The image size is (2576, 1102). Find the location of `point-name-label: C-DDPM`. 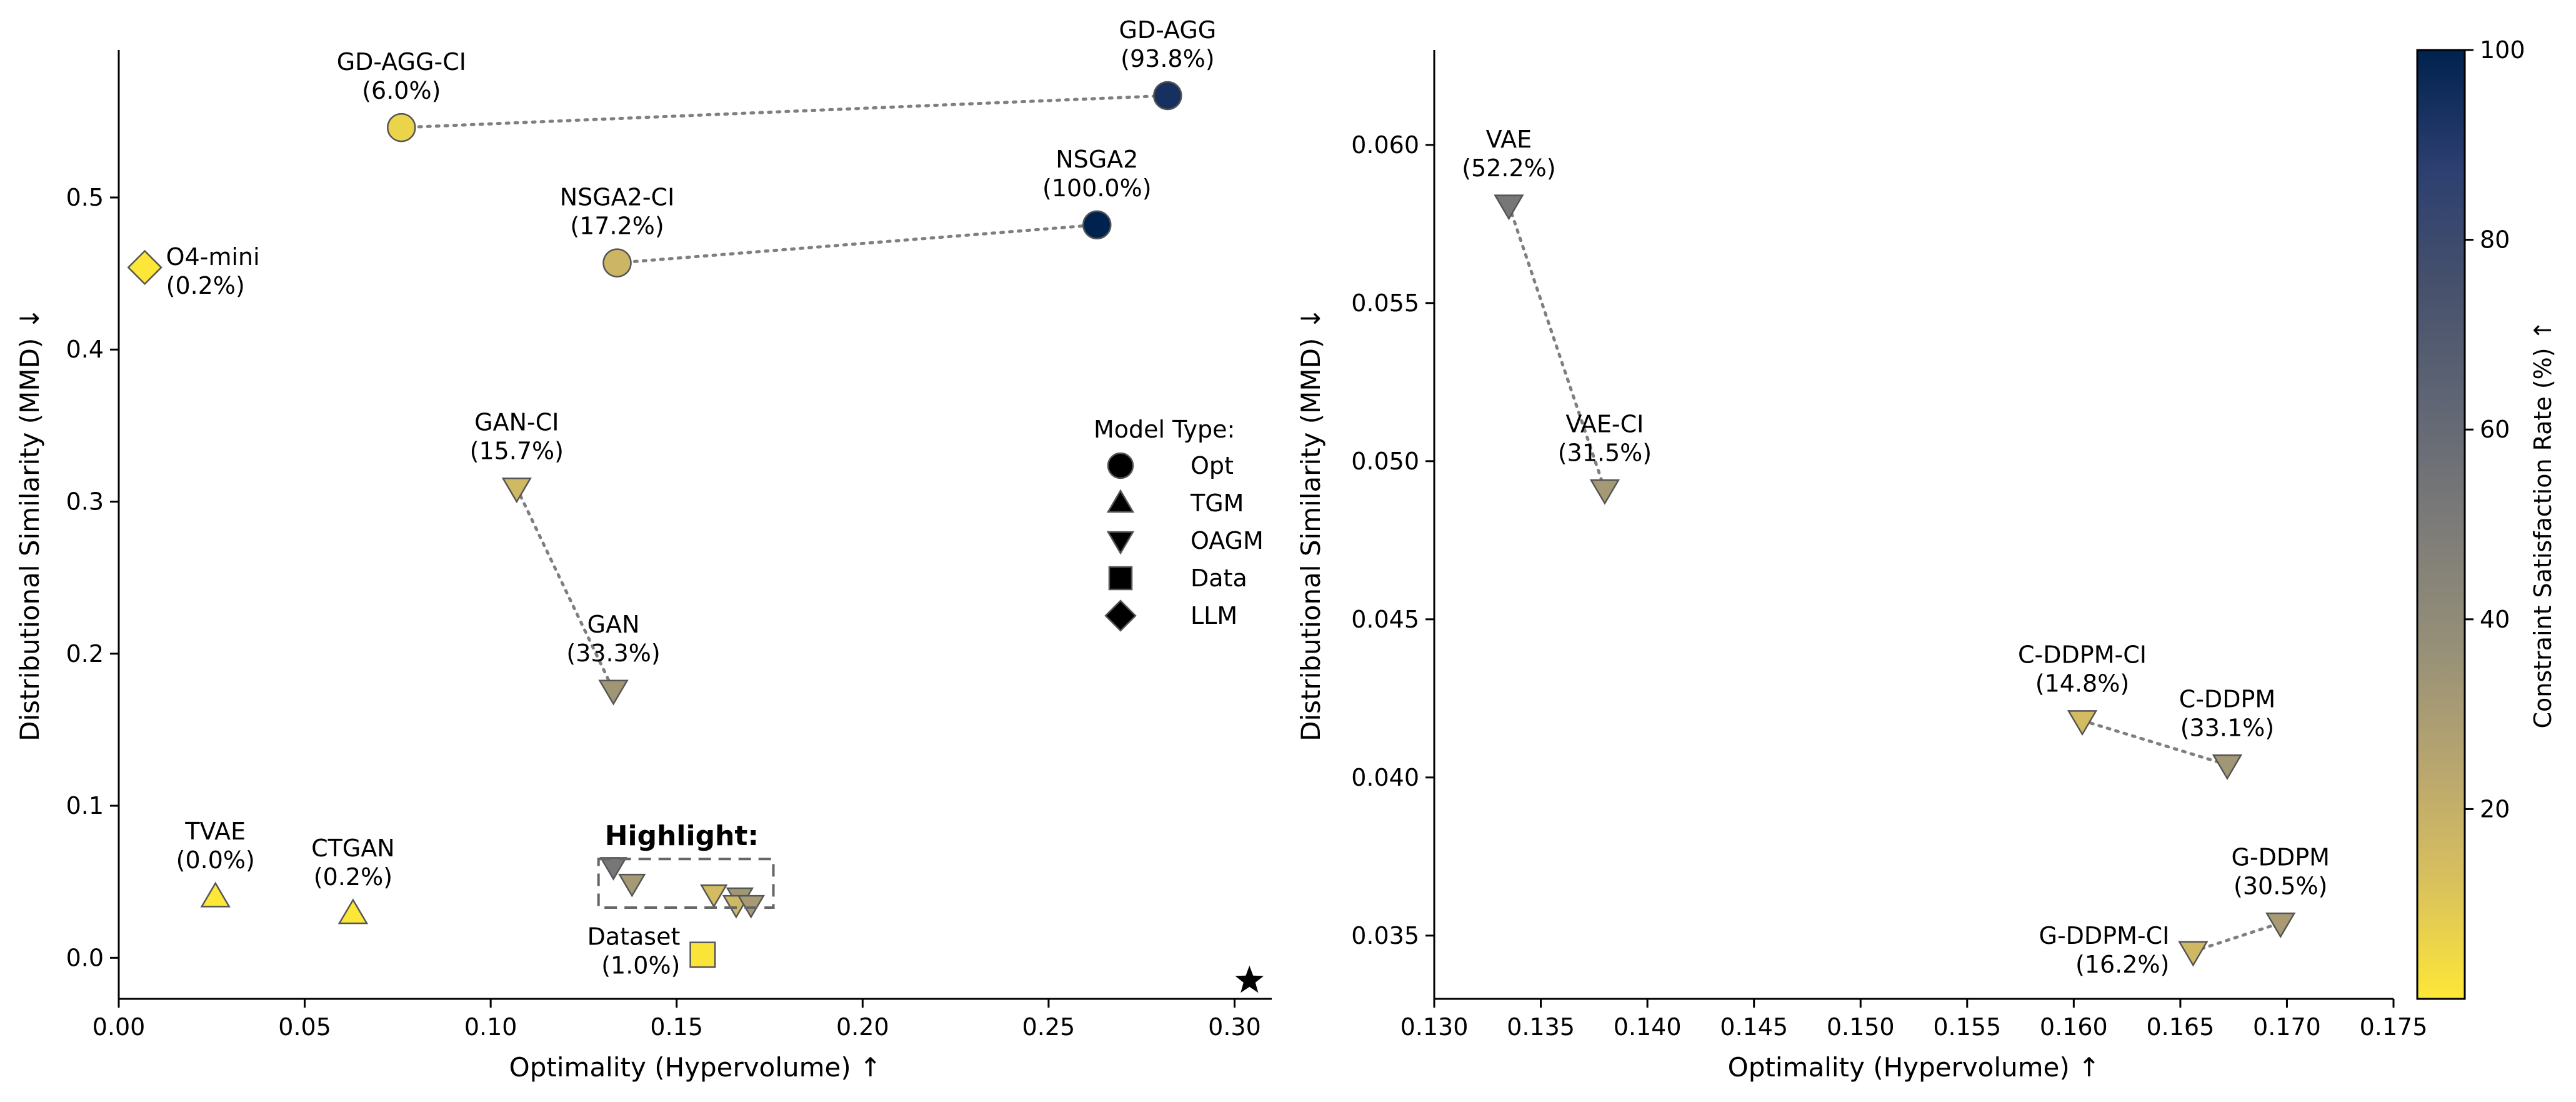

point-name-label: C-DDPM is located at coordinates (2227, 699).